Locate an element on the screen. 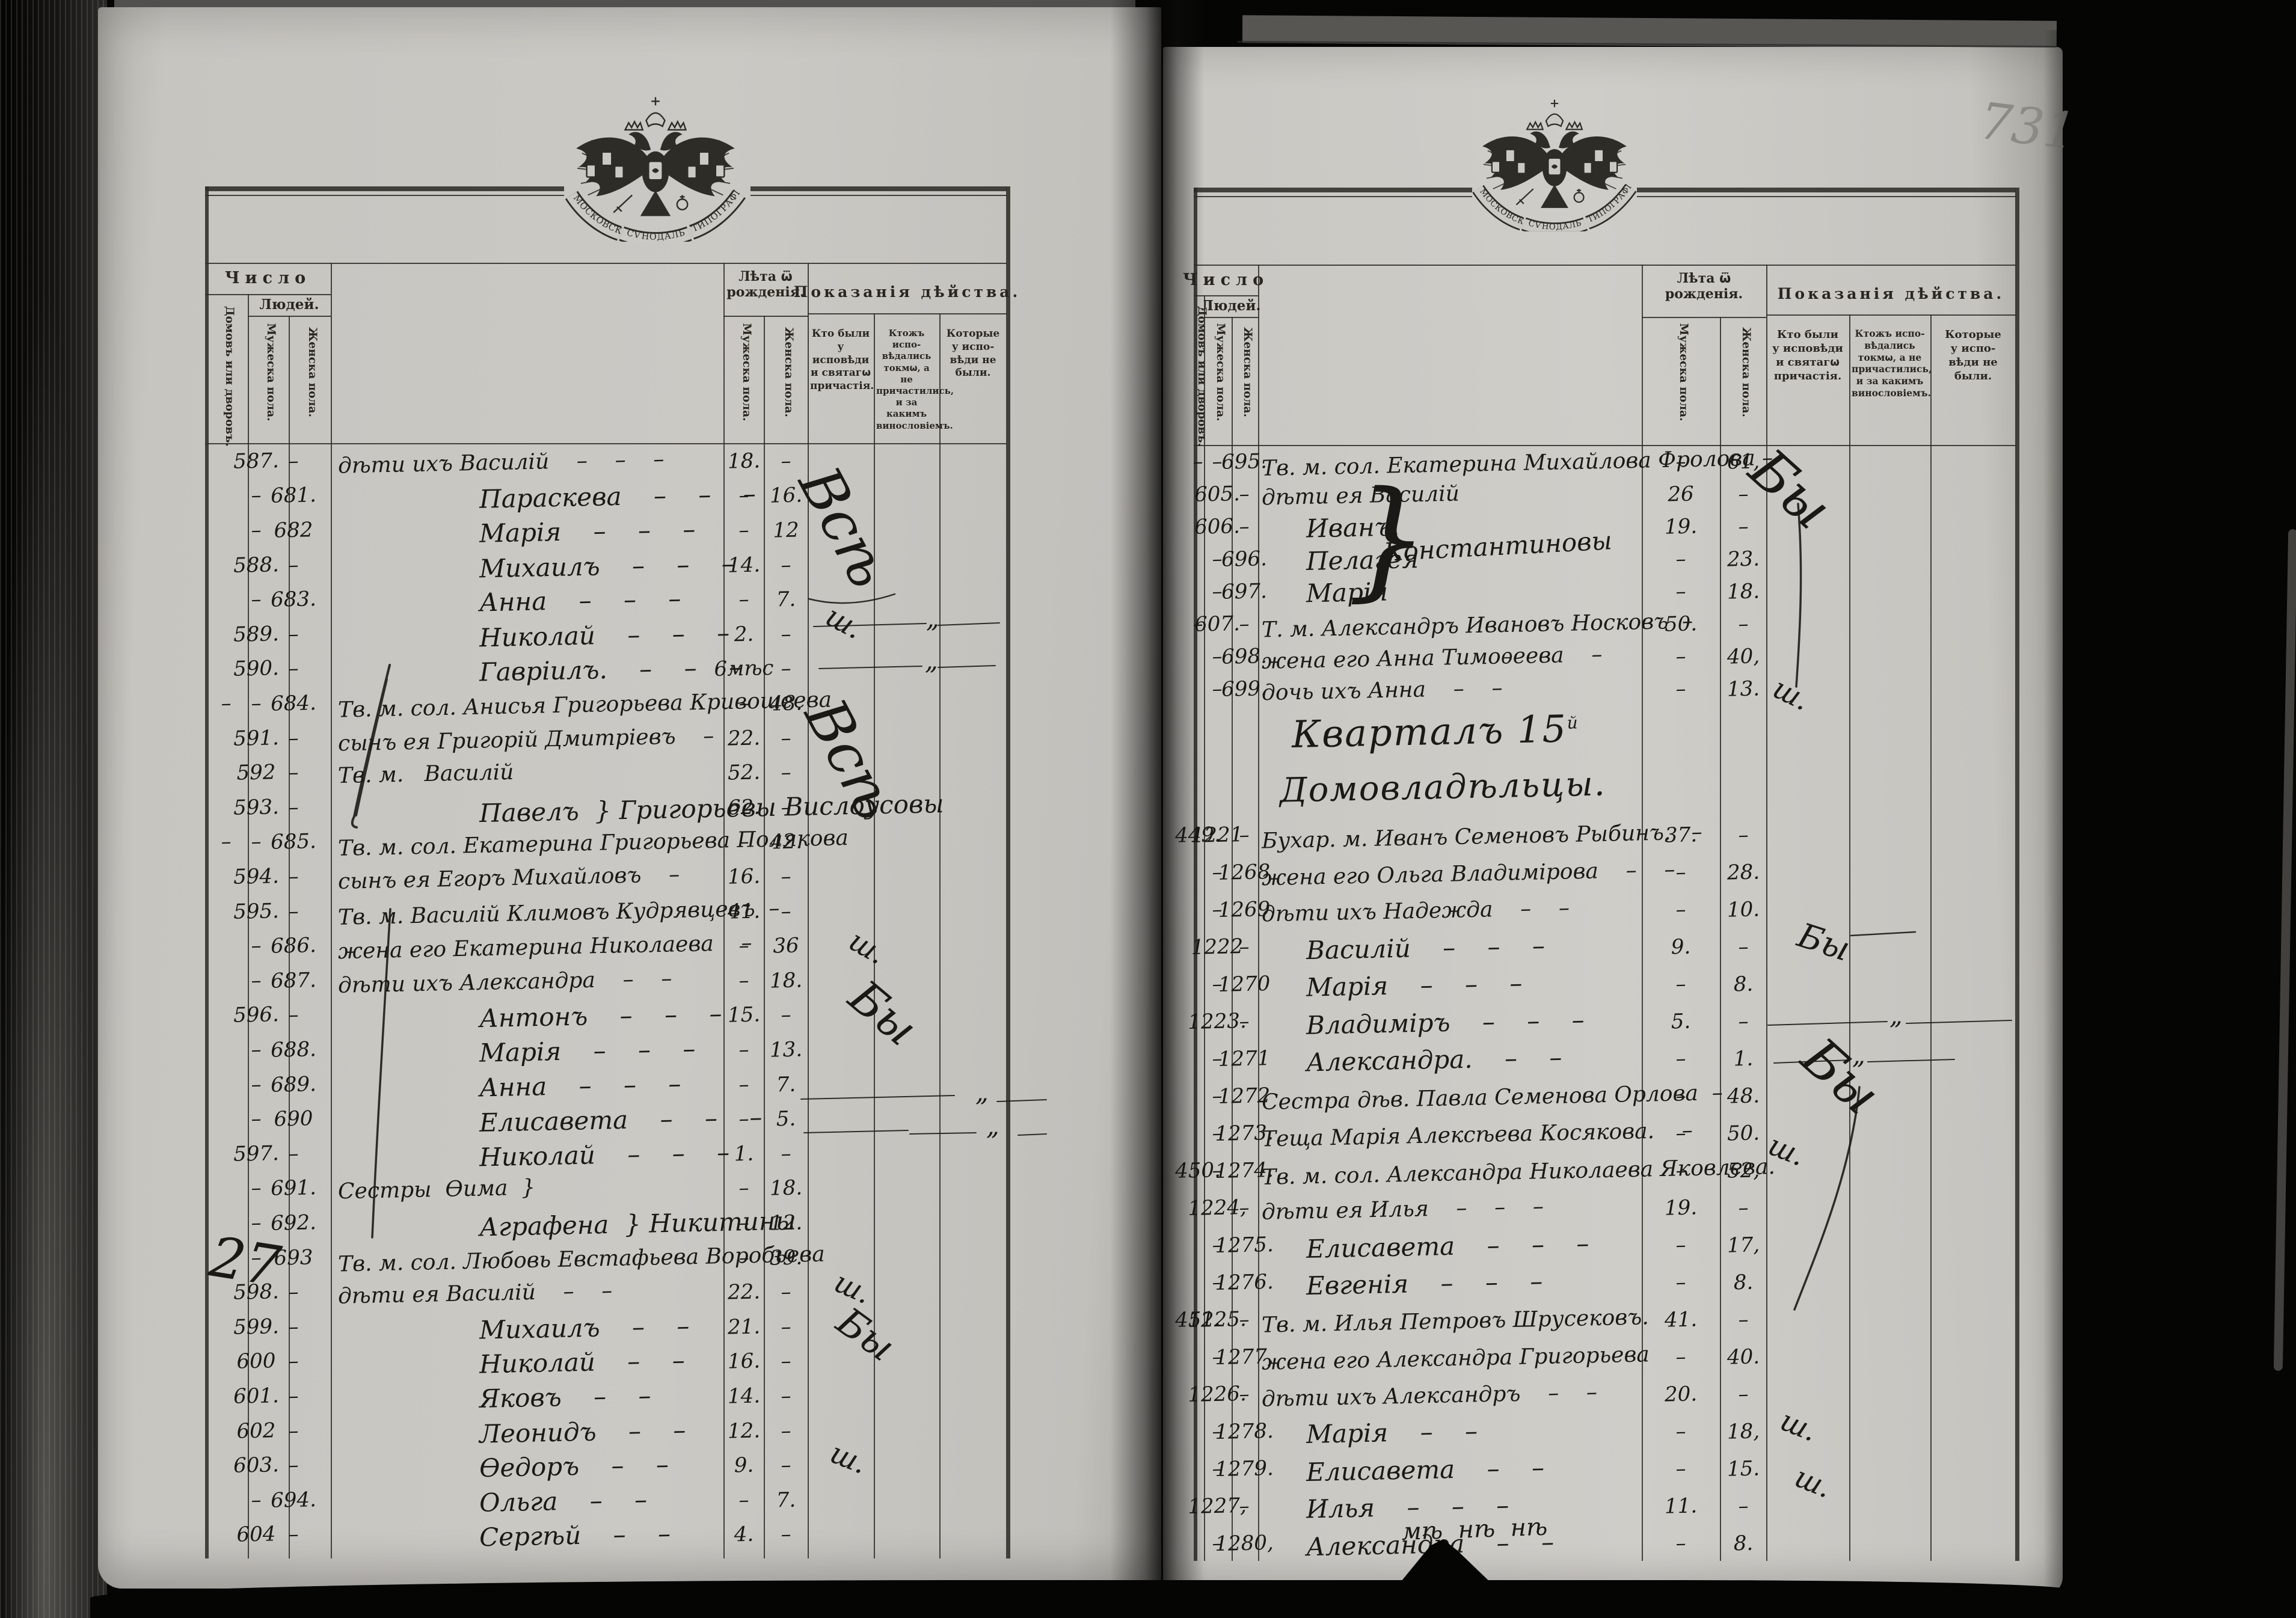 The height and width of the screenshot is (1618, 2296). ink-annotation: } is located at coordinates (1388, 538).